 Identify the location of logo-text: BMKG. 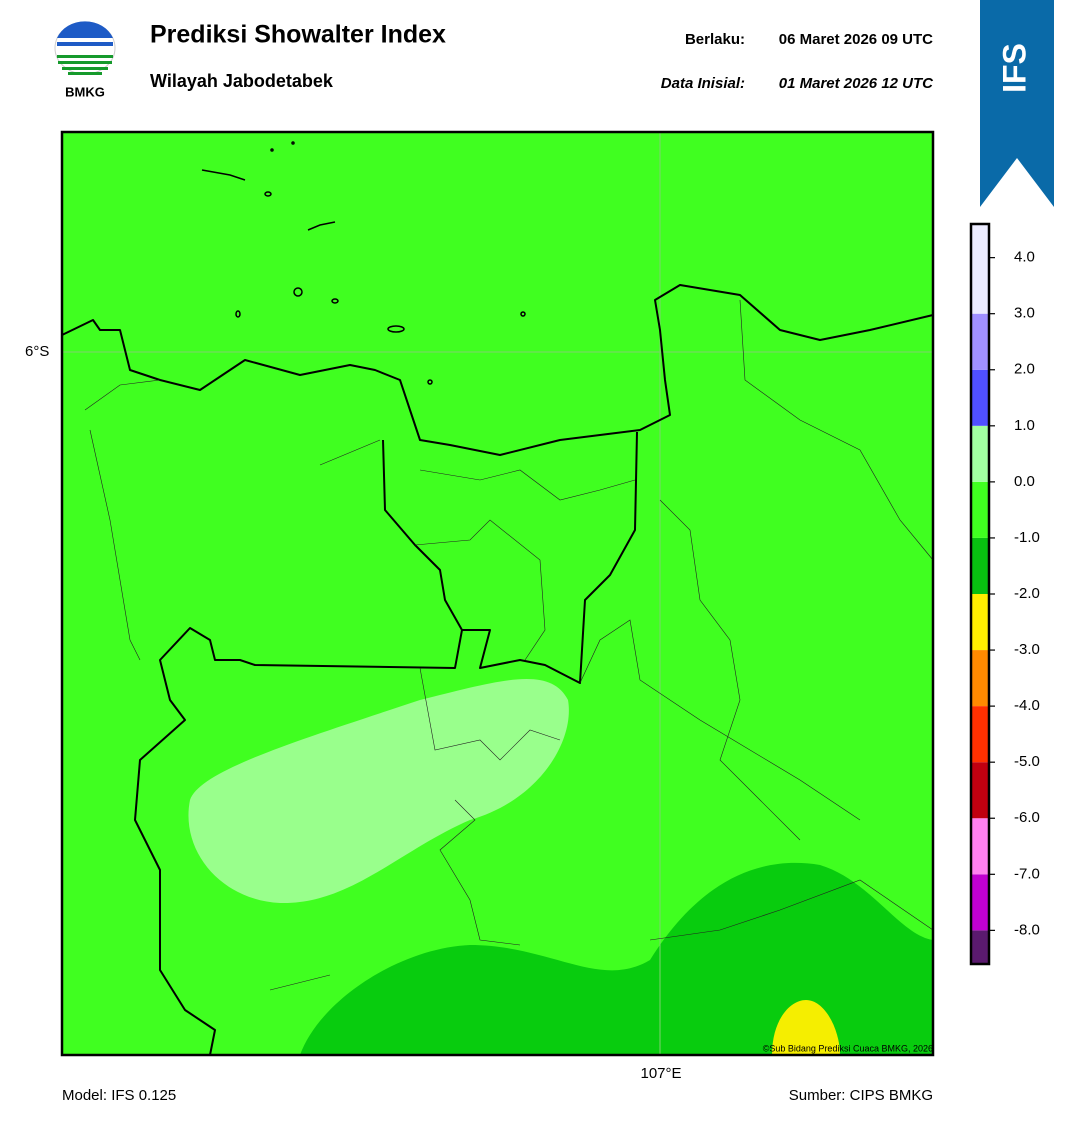
(85, 91).